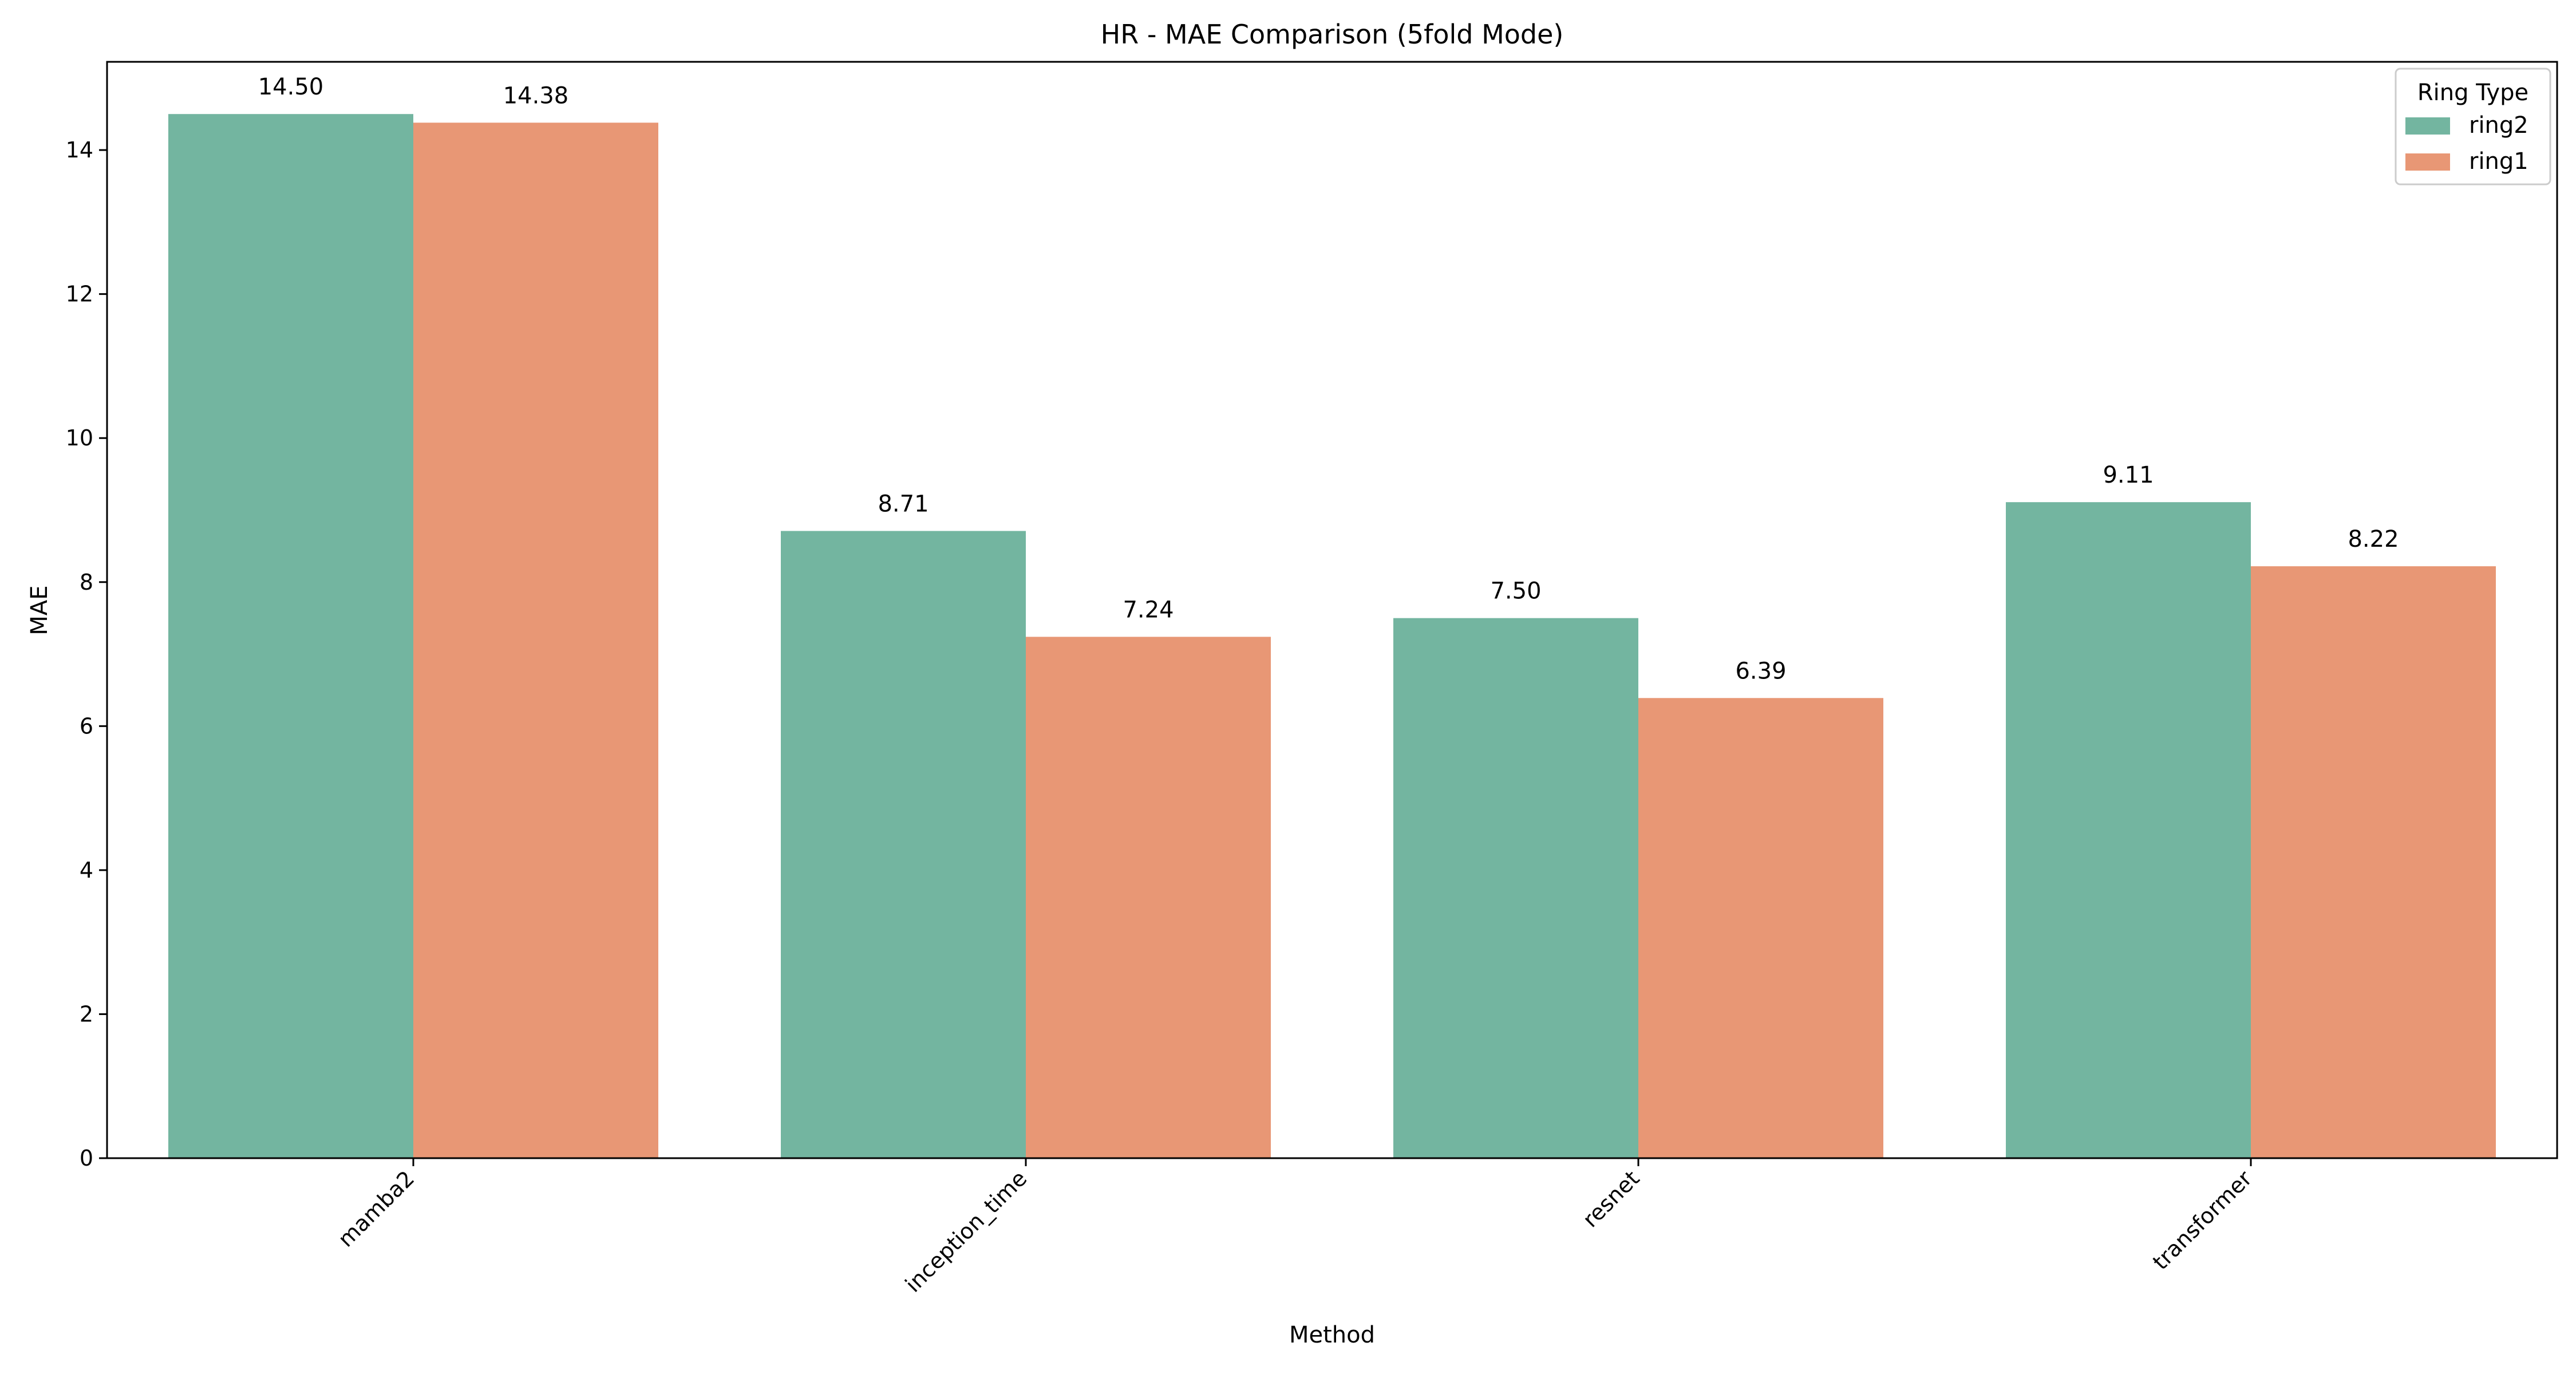 Image resolution: width=2576 pixels, height=1374 pixels. What do you see at coordinates (1515, 591) in the screenshot?
I see `data-label: 7.50` at bounding box center [1515, 591].